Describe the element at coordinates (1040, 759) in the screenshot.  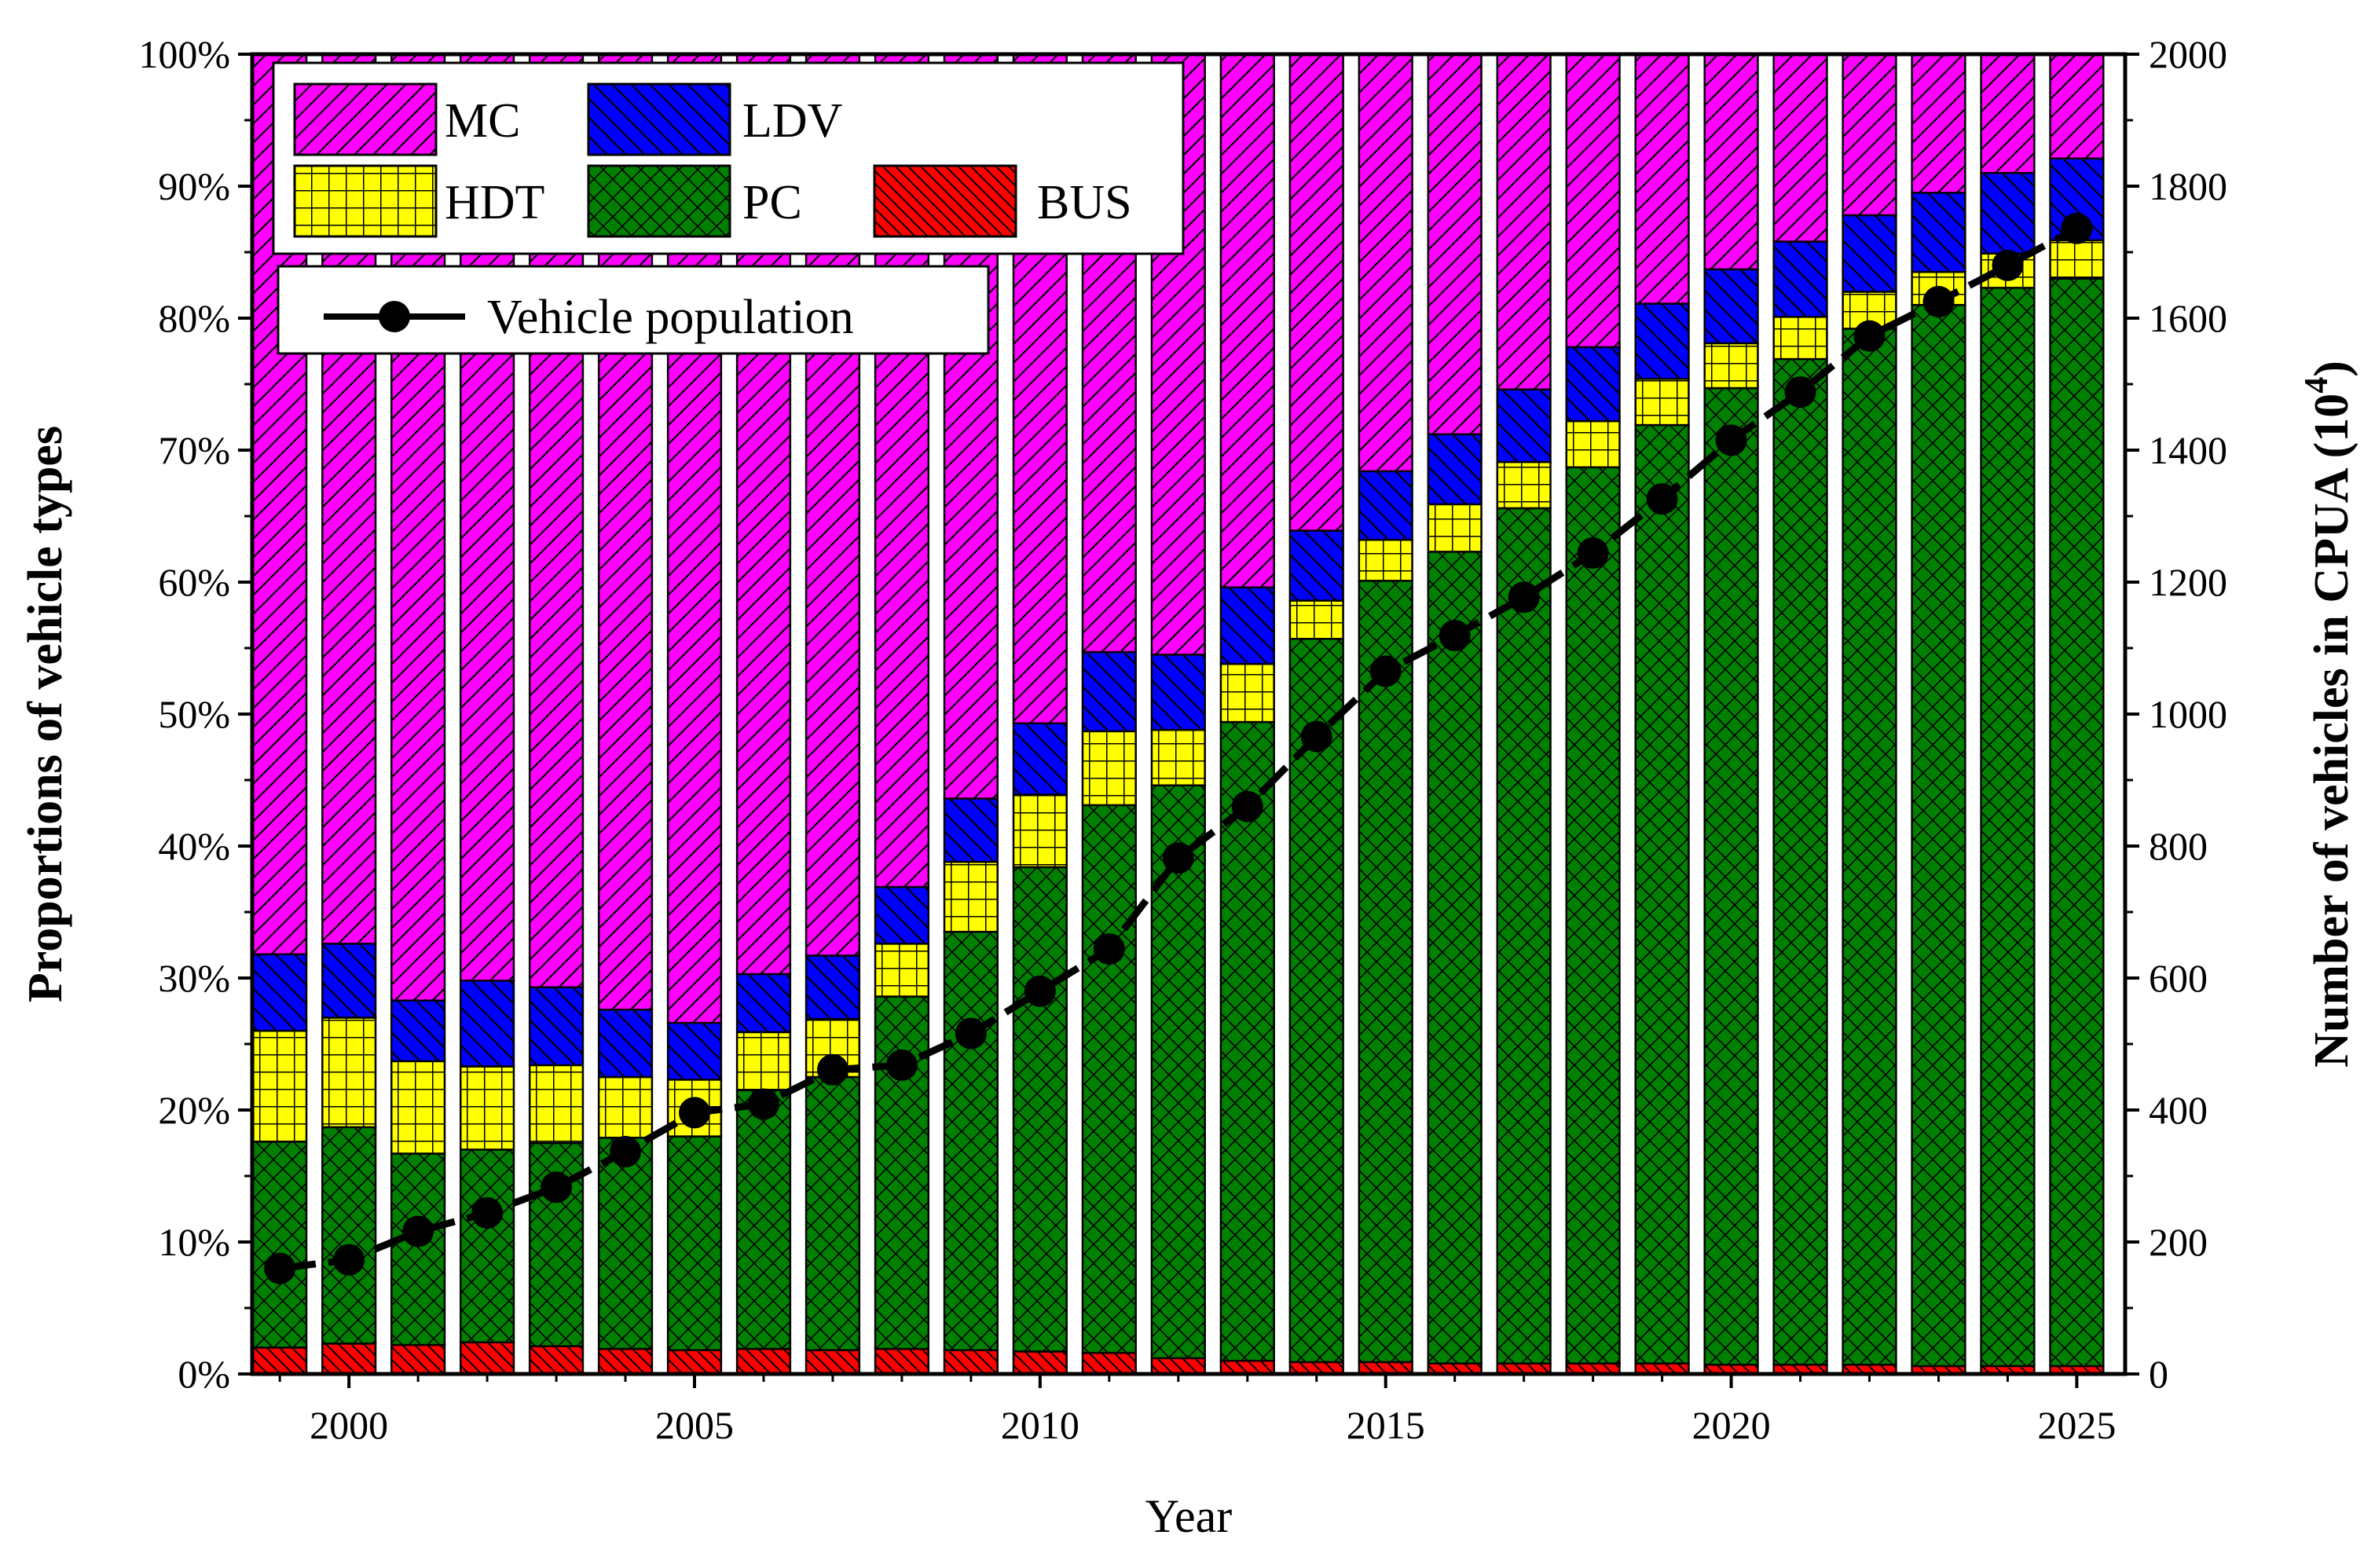
I see `bar-ldv-2010` at that location.